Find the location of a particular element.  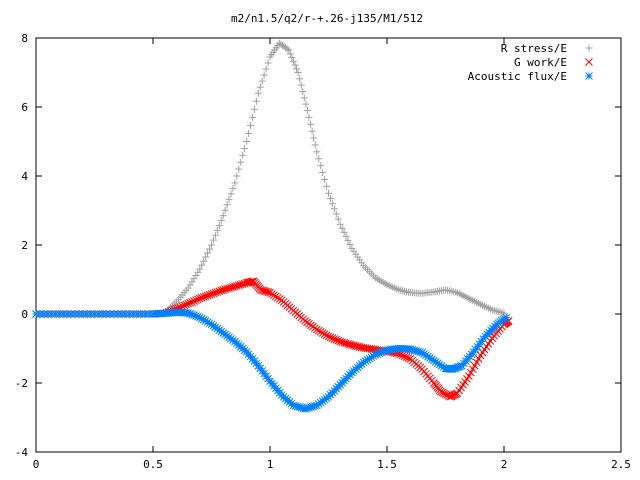

legend-label: G work/E is located at coordinates (540, 62).